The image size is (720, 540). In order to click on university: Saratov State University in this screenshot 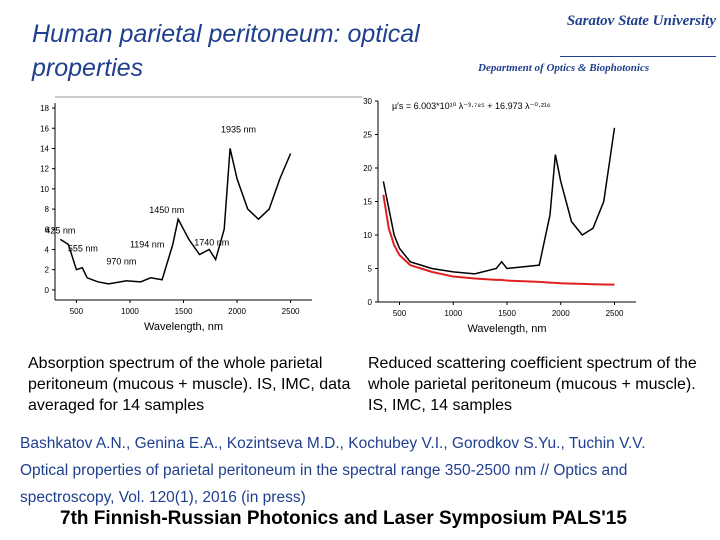, I will do `click(641, 21)`.